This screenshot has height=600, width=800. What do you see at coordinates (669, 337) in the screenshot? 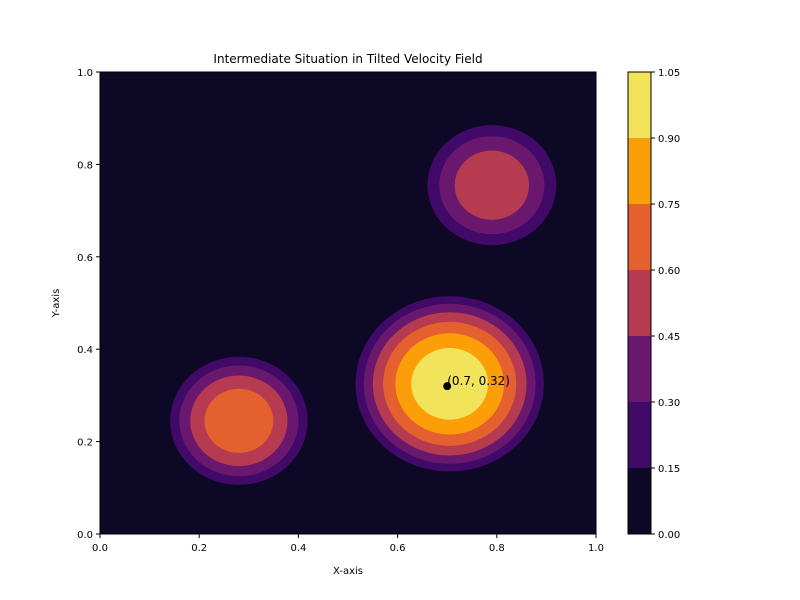
I see `colorbar-tick-label: 0.45` at bounding box center [669, 337].